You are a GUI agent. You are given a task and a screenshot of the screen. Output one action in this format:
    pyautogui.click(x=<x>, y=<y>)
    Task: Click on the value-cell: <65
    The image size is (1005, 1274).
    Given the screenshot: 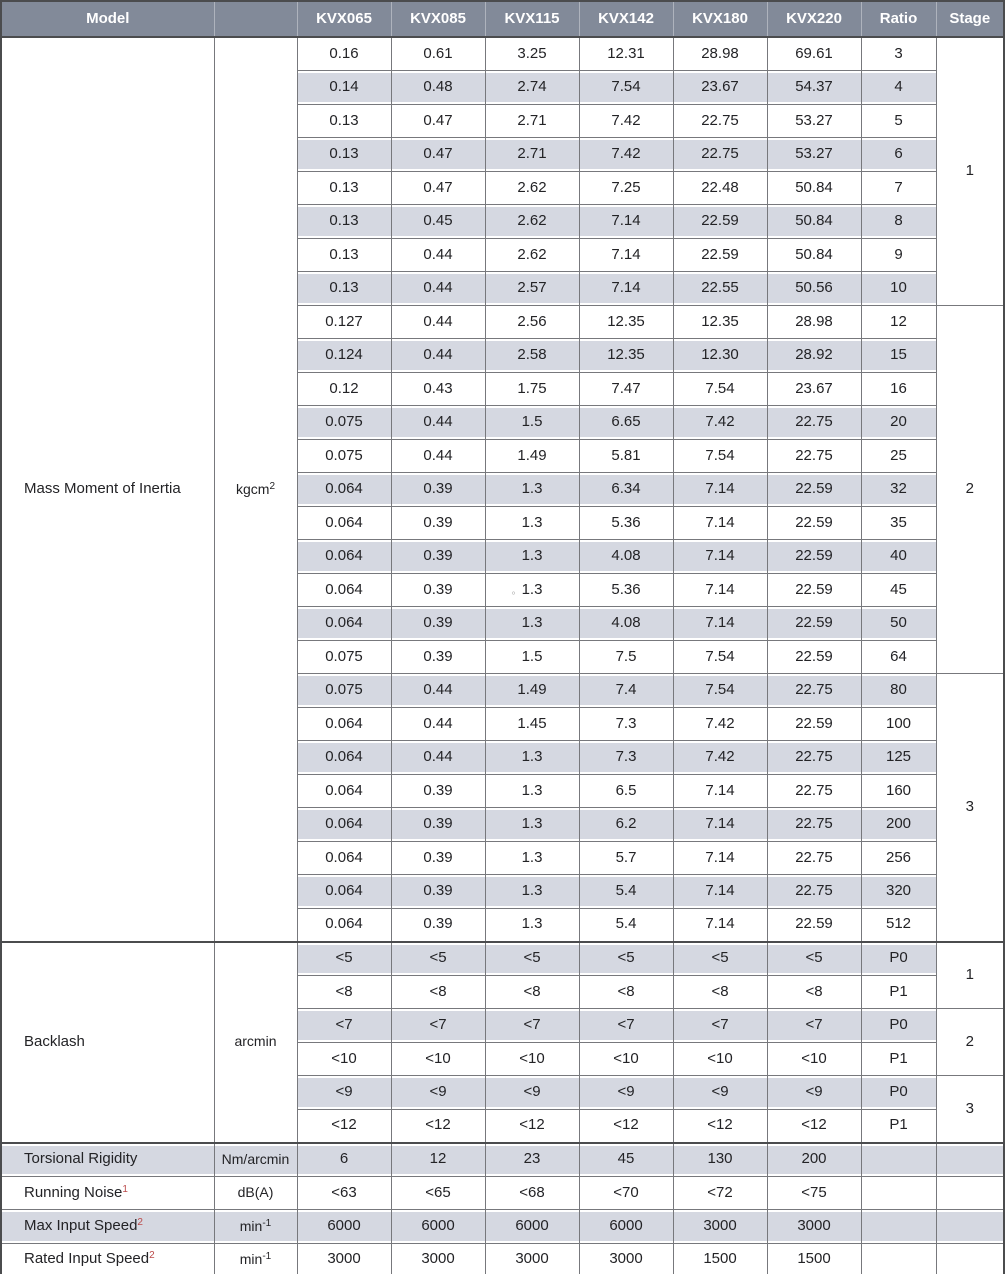 What is the action you would take?
    pyautogui.click(x=438, y=1192)
    